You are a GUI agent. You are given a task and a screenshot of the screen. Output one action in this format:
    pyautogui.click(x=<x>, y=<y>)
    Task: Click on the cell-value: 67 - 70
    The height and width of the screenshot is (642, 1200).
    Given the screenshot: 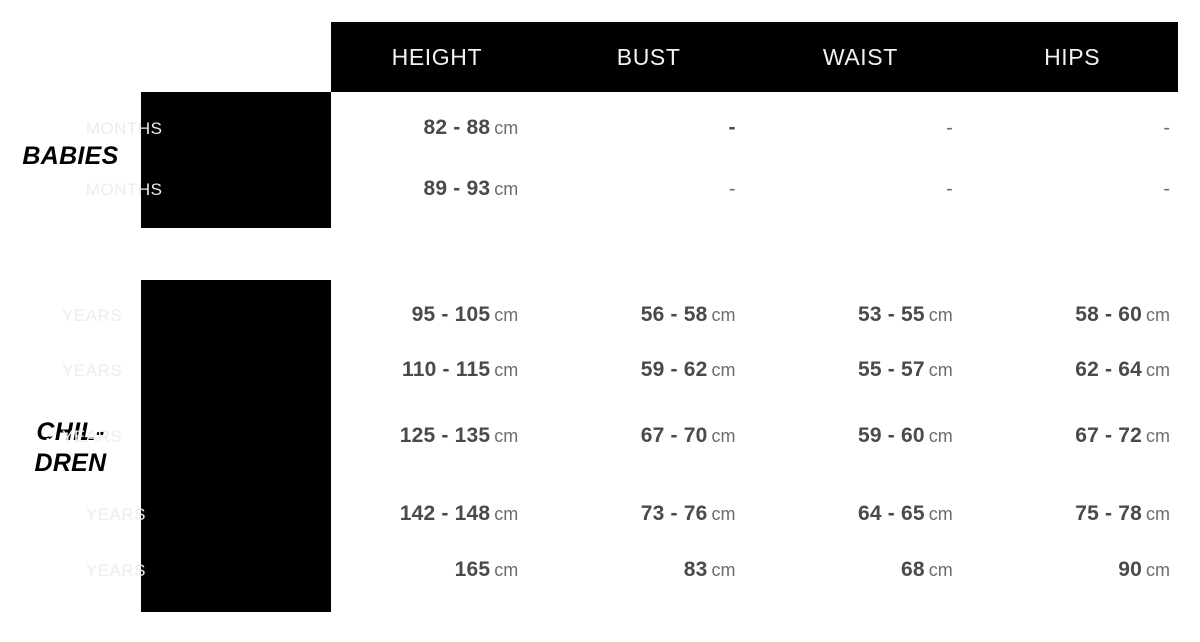 What is the action you would take?
    pyautogui.click(x=674, y=435)
    